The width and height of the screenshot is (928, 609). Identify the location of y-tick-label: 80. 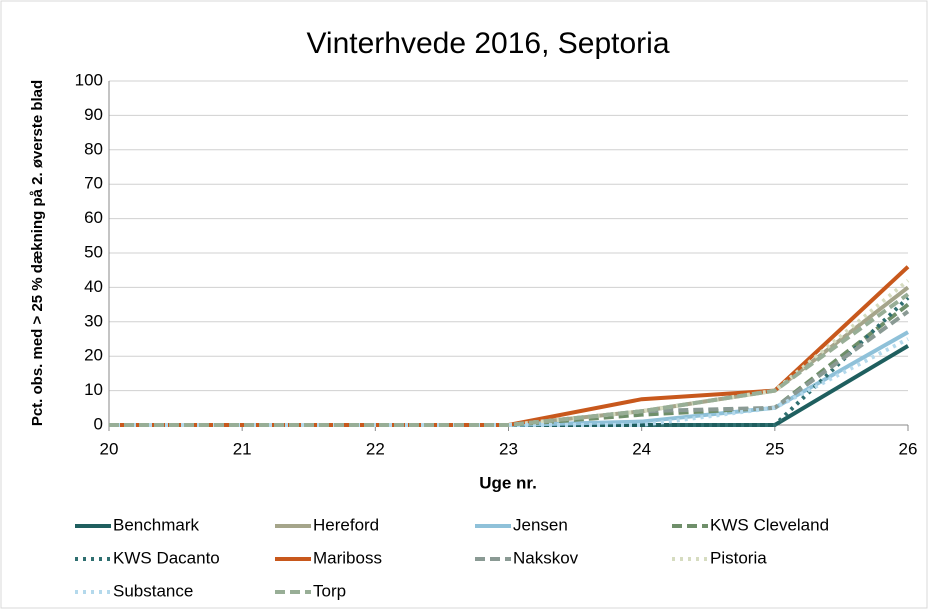
(93, 148).